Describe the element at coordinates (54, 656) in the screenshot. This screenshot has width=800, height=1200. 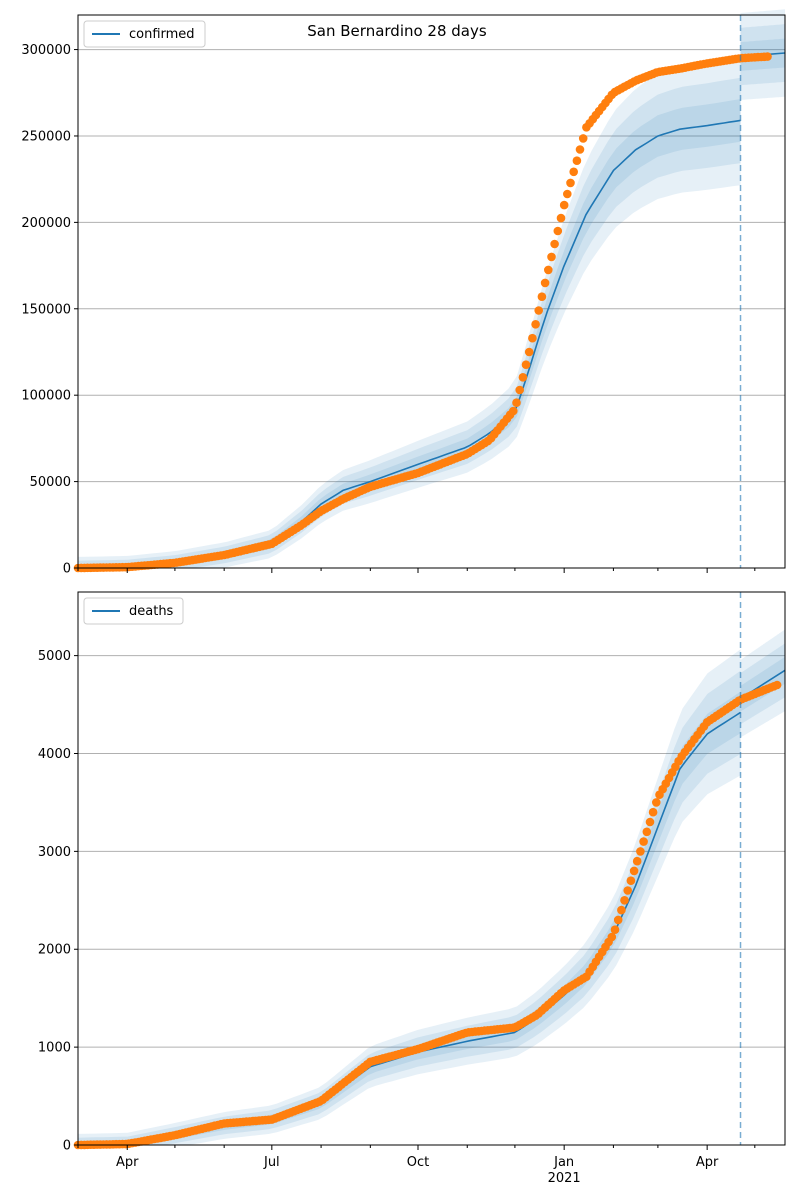
I see `y-tick-label: 5000` at that location.